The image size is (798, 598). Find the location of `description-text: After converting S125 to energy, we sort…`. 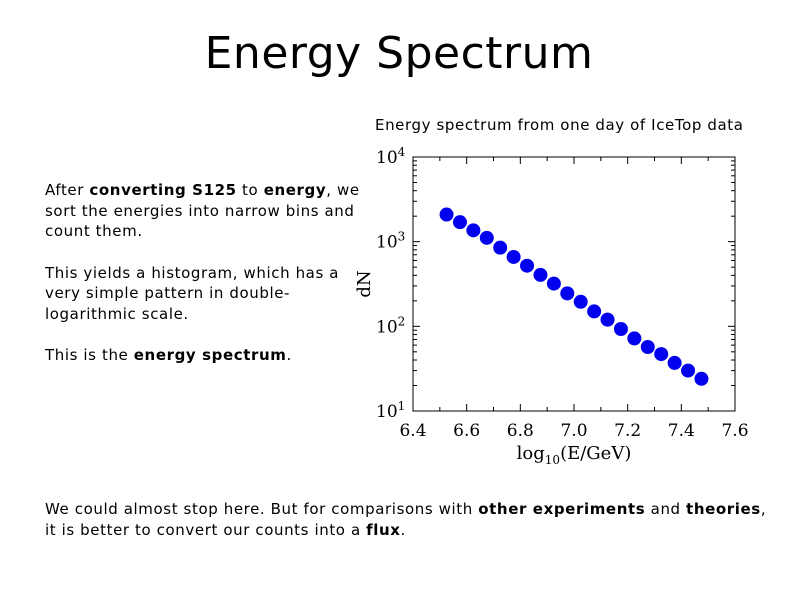

description-text: After converting S125 to energy, we sort… is located at coordinates (205, 283).